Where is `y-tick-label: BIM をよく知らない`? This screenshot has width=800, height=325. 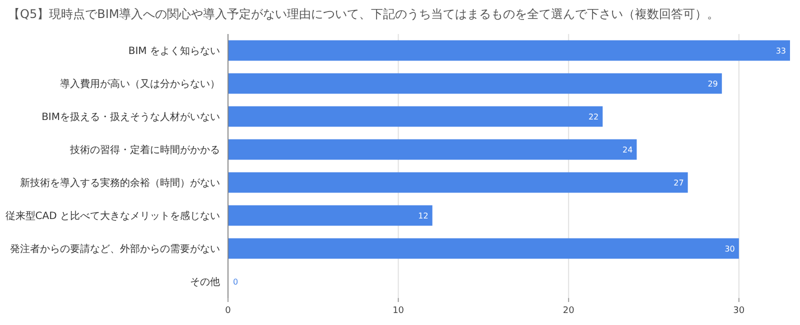 y-tick-label: BIM をよく知らない is located at coordinates (174, 51).